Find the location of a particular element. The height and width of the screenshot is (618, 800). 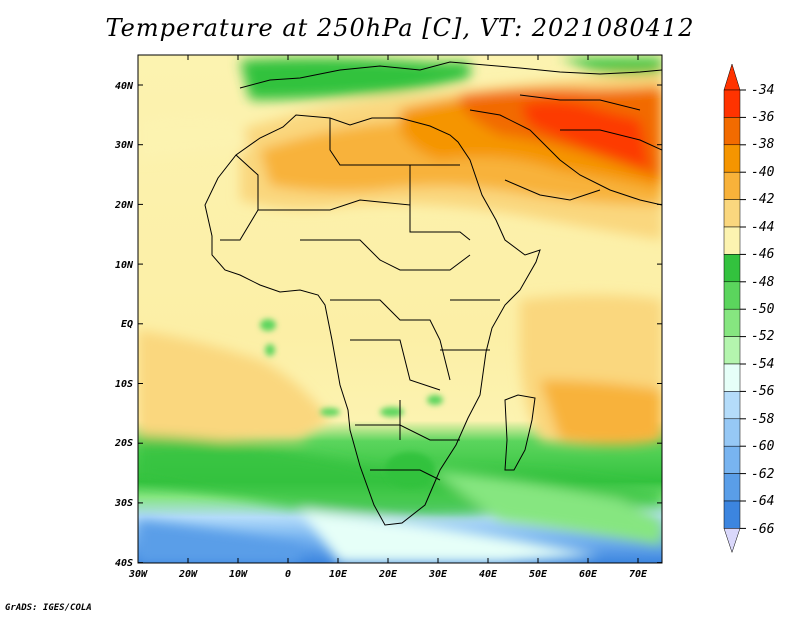

lon-tick-label: 20W is located at coordinates (188, 574).